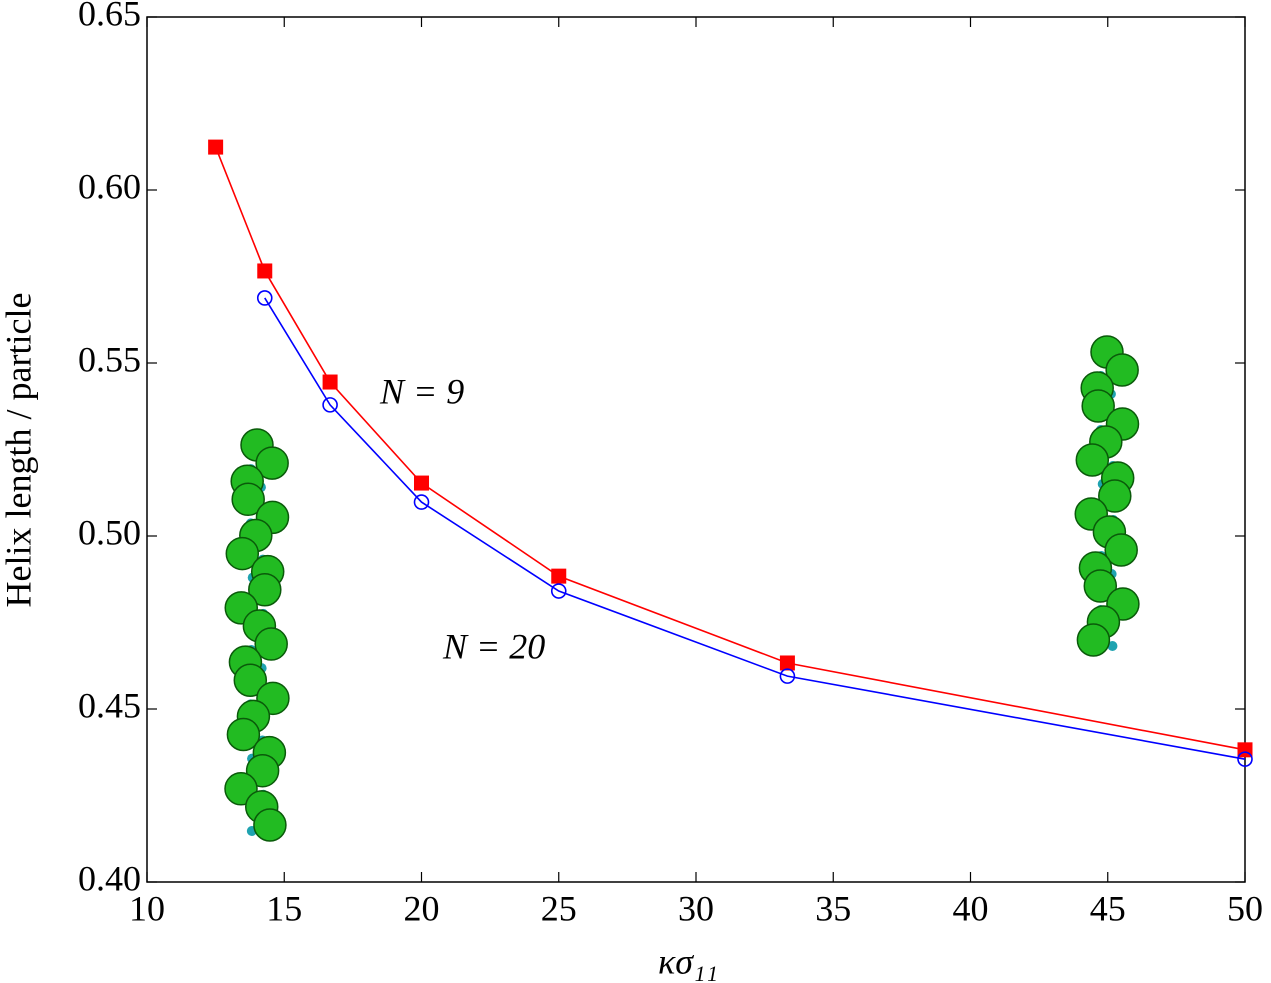 Image resolution: width=1271 pixels, height=983 pixels. I want to click on series-label: N = 9, so click(421, 391).